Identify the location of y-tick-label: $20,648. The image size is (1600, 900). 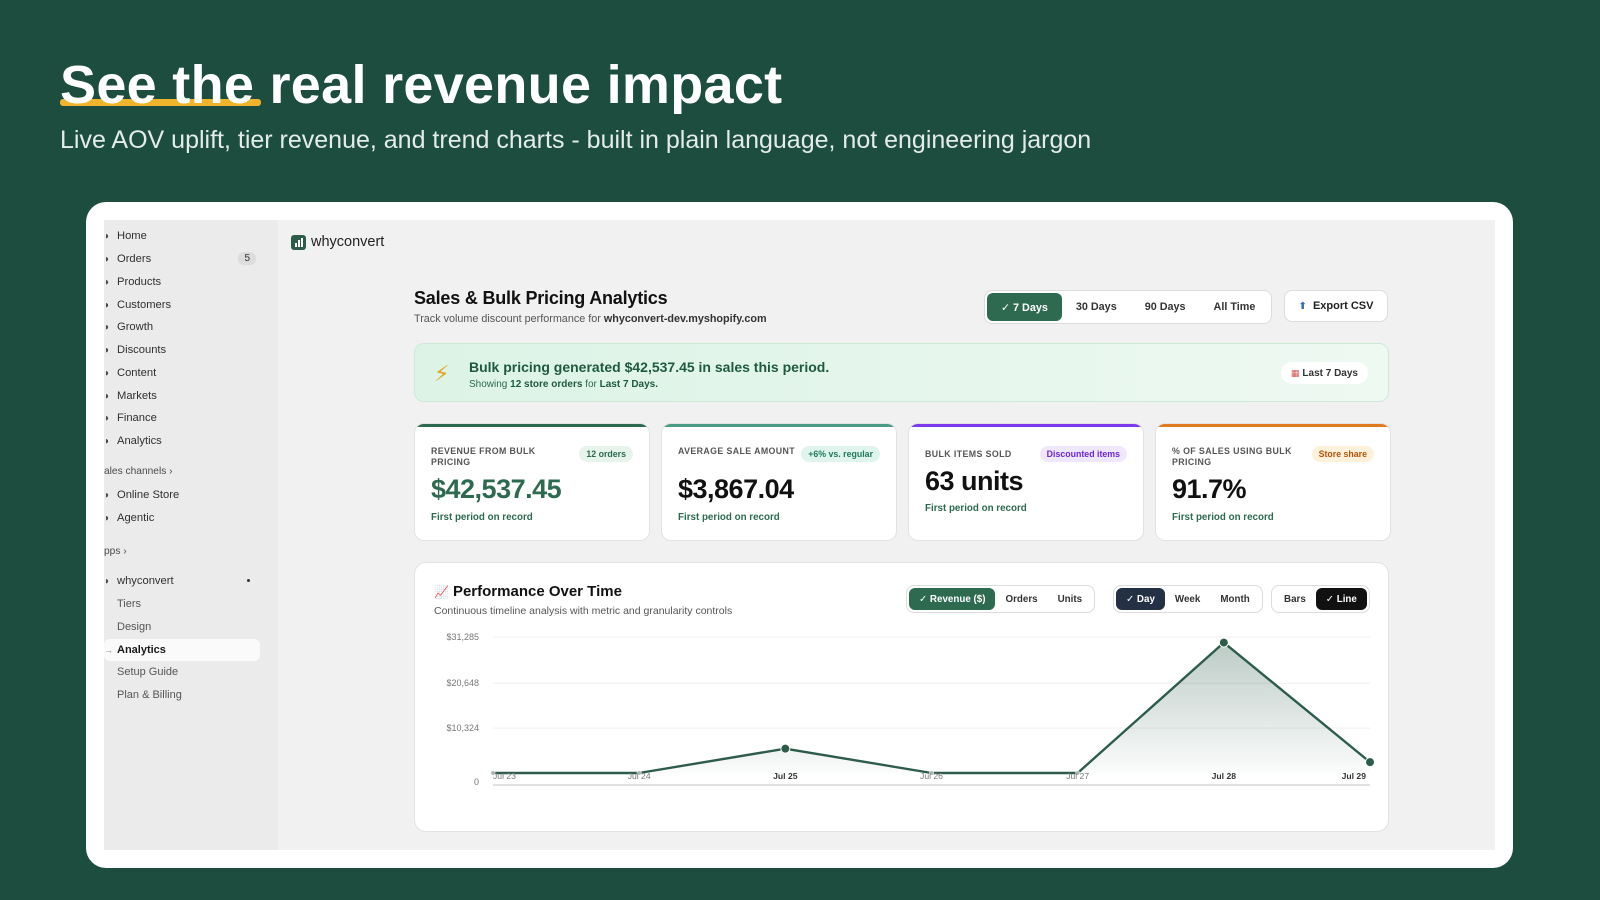
(462, 683).